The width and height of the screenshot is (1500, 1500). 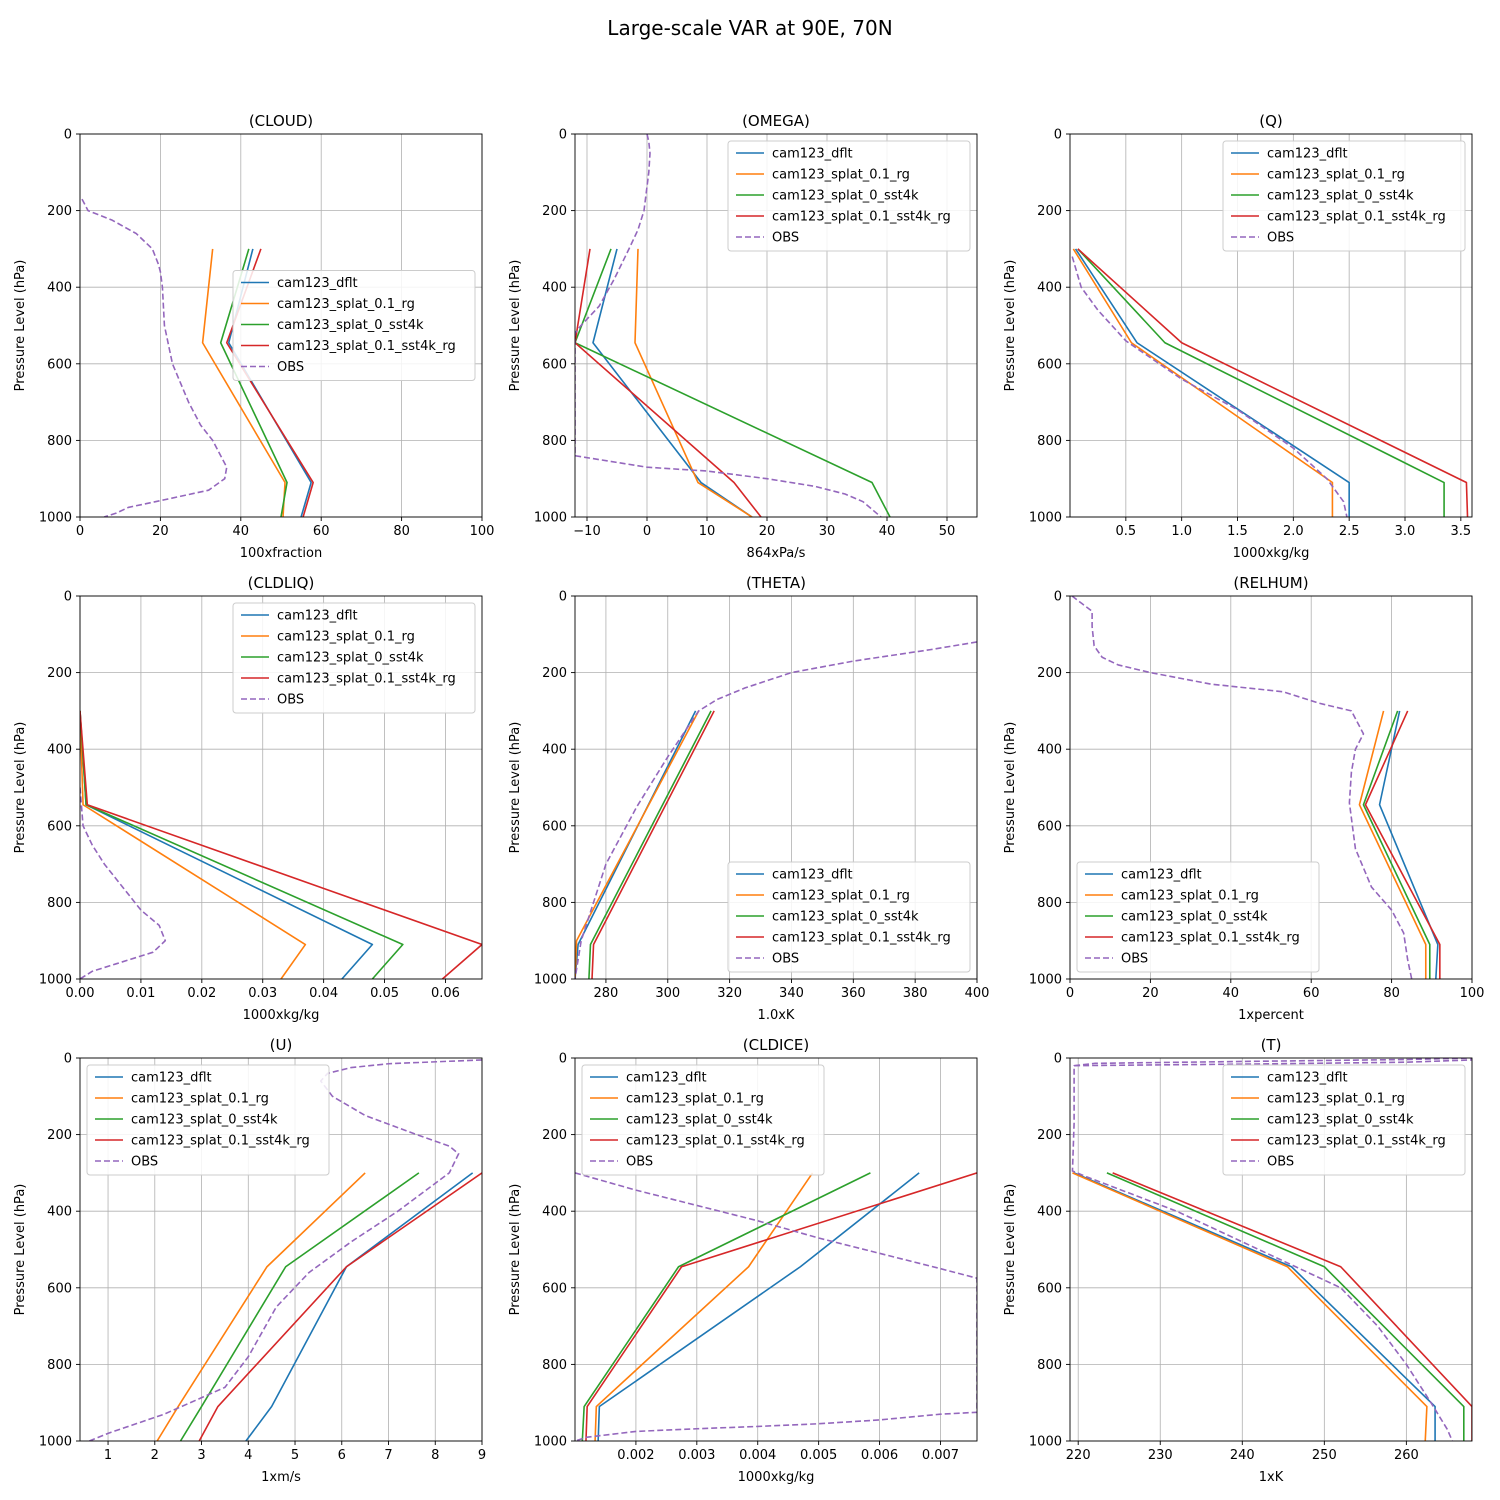 I want to click on x-tick-label: 300, so click(x=667, y=993).